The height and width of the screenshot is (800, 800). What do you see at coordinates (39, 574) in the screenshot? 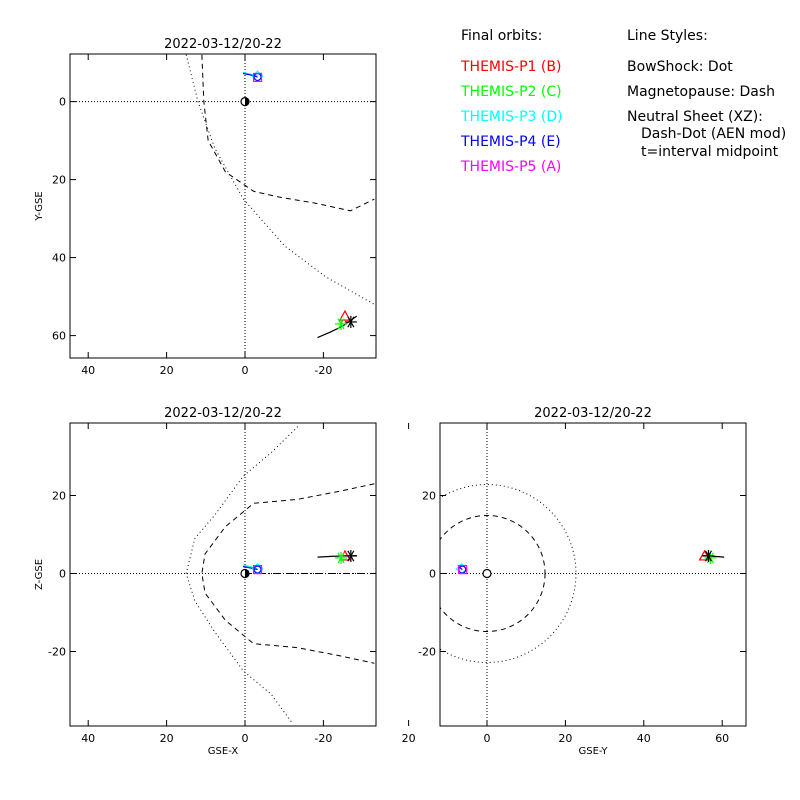
I see `y-axis-label: Z-GSE` at bounding box center [39, 574].